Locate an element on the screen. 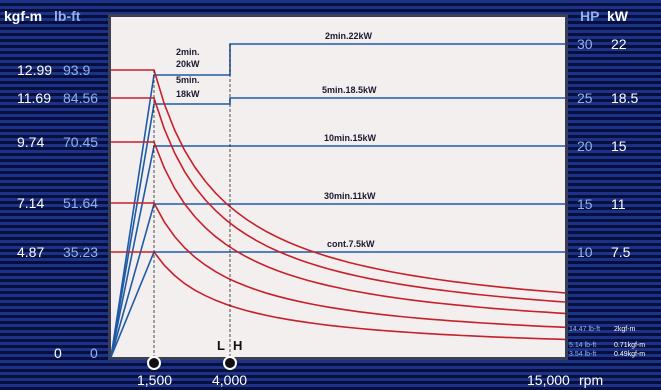 This screenshot has height=390, width=661. x-unit: rpm is located at coordinates (591, 380).